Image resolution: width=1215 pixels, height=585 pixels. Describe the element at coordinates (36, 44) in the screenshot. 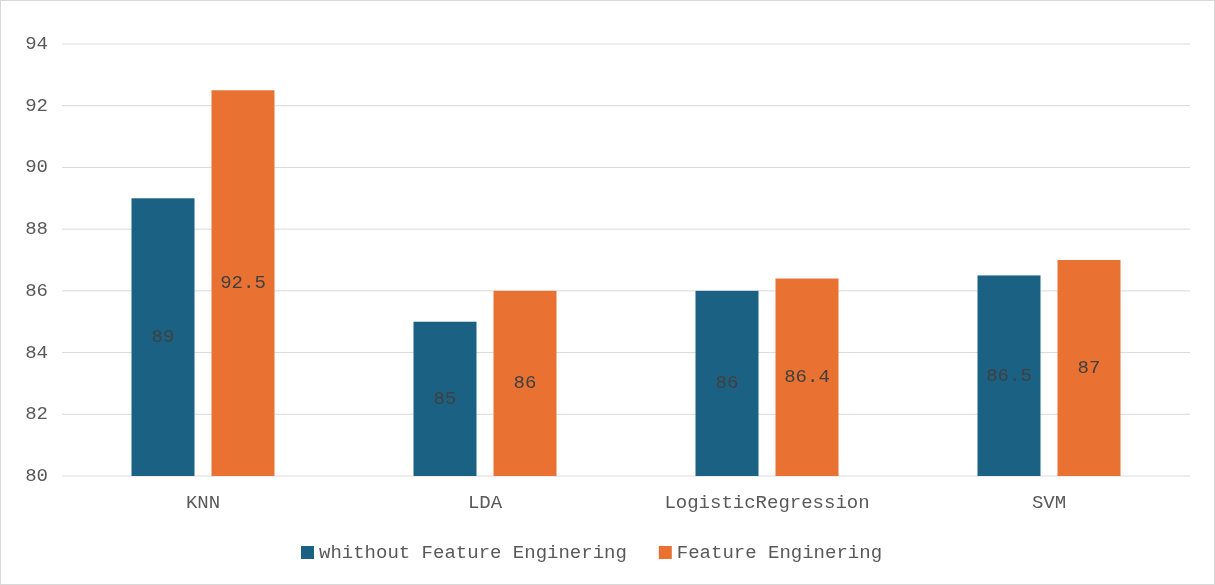

I see `y-tick-label: 94` at that location.